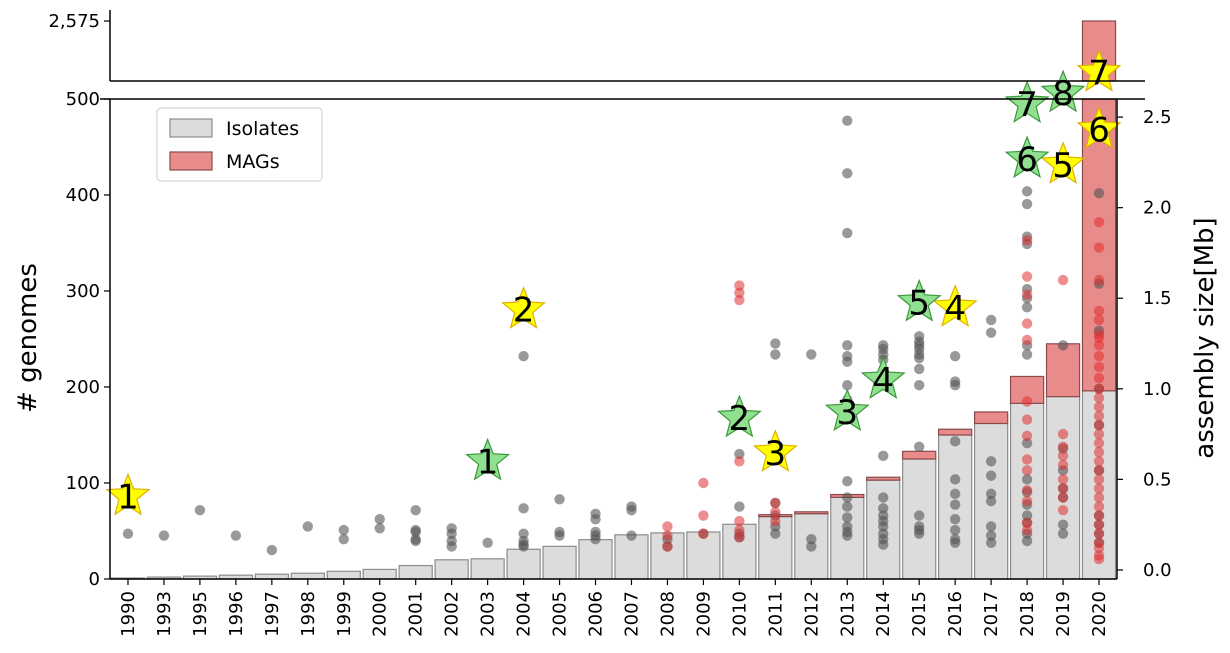  What do you see at coordinates (1099, 74) in the screenshot?
I see `star-label: 7` at bounding box center [1099, 74].